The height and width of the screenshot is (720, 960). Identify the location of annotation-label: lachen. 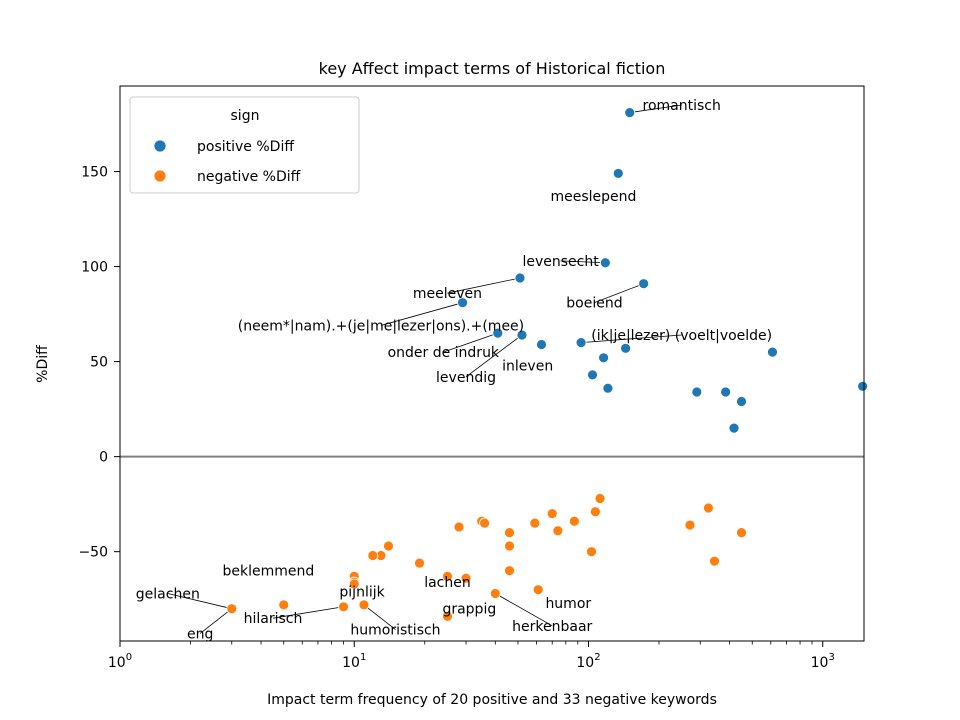
(447, 583).